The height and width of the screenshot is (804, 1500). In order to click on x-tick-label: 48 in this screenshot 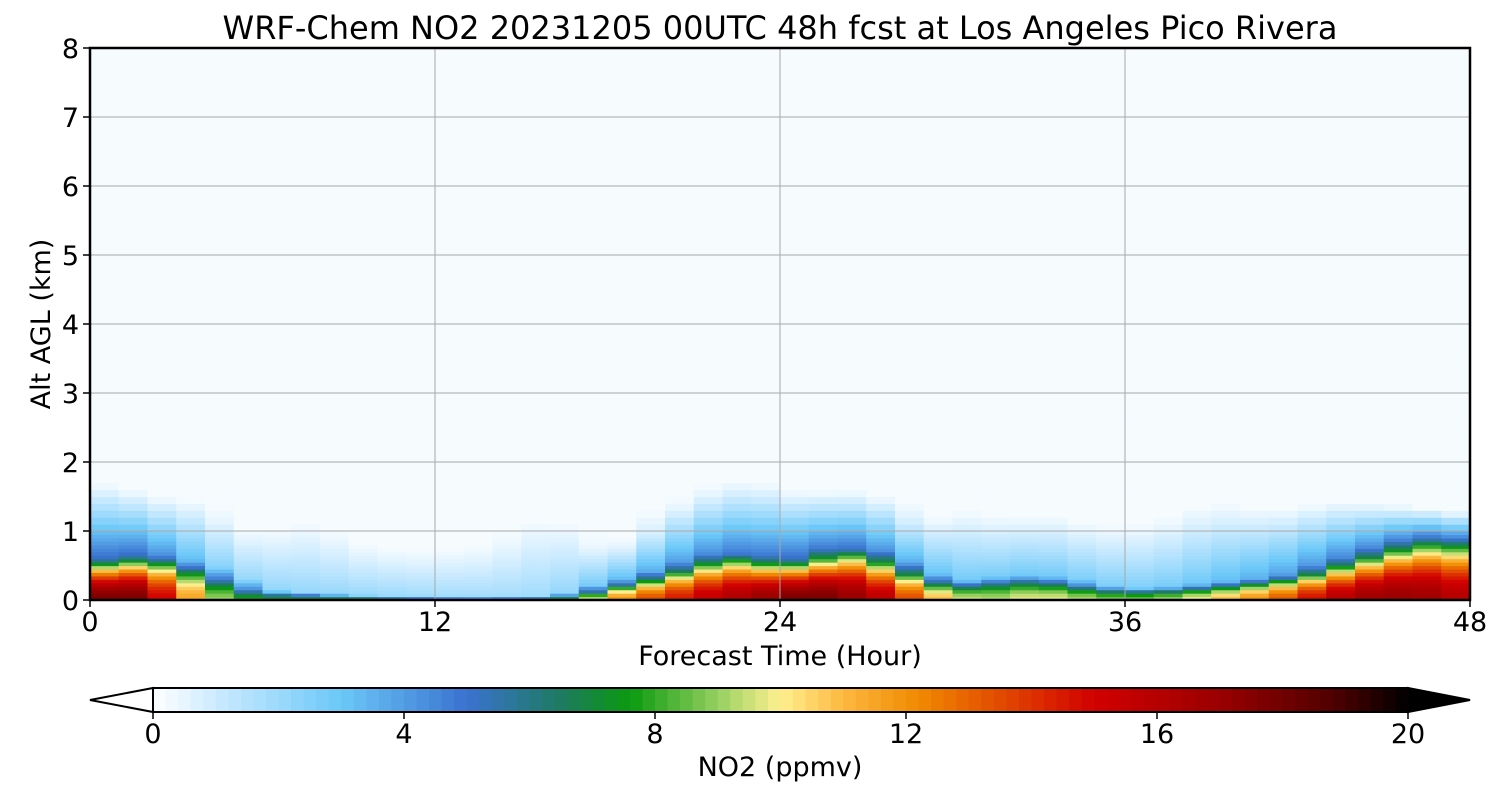, I will do `click(1470, 622)`.